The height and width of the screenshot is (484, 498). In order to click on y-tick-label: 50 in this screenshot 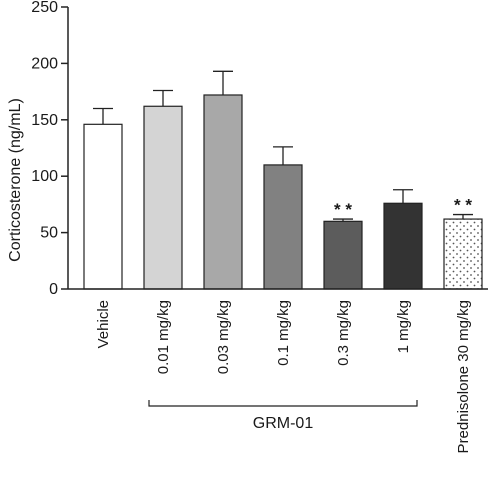, I will do `click(49, 233)`.